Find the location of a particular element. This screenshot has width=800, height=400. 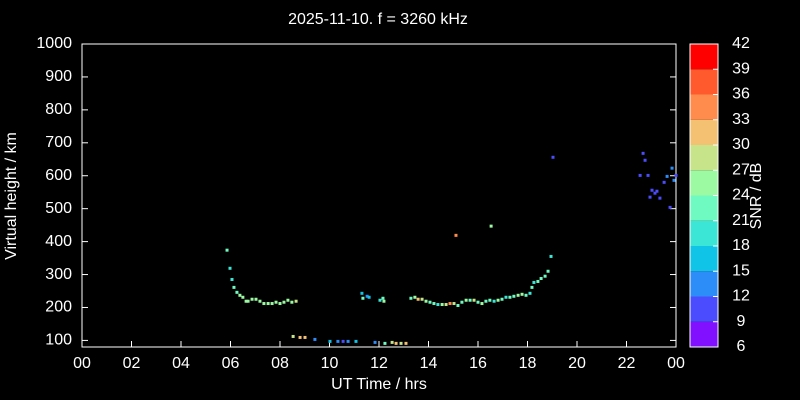

x-tick-label: 00 is located at coordinates (676, 363).